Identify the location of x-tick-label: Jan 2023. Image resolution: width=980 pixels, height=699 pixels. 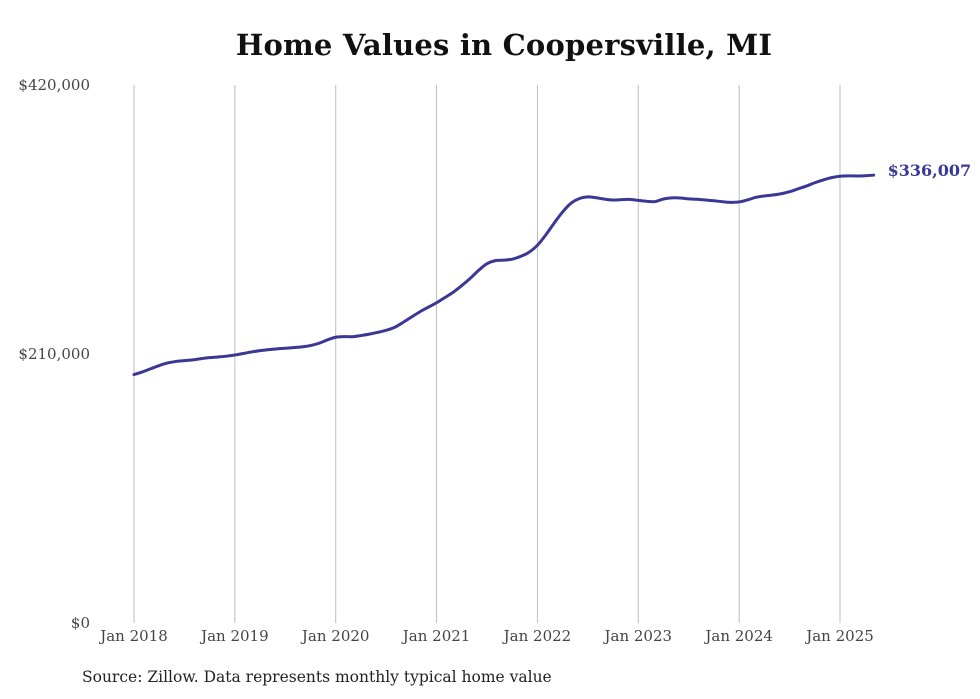
(638, 636).